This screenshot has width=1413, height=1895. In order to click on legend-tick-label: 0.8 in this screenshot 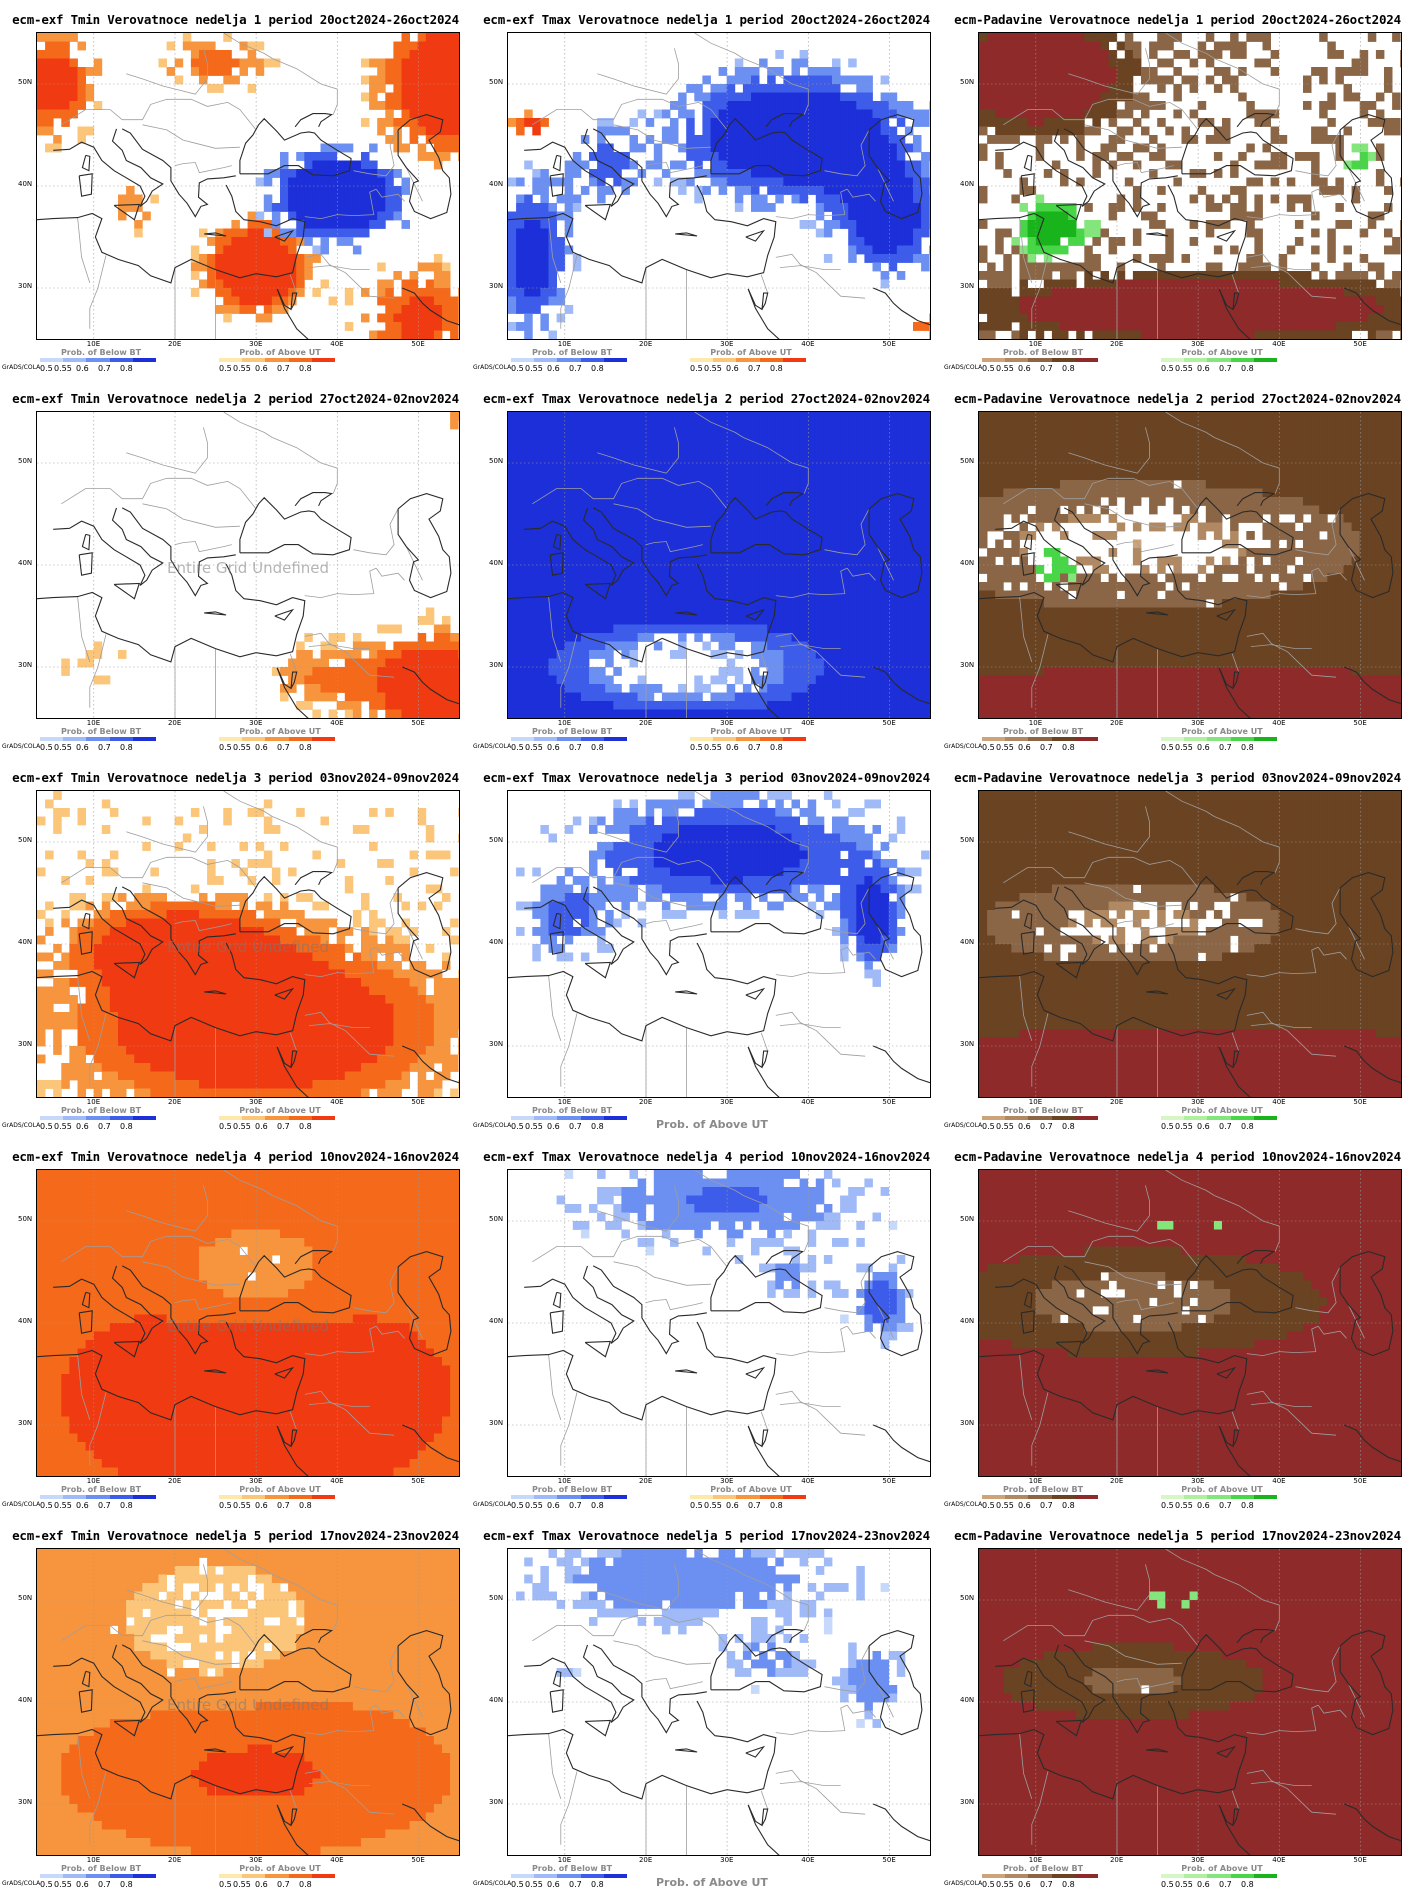, I will do `click(776, 747)`.